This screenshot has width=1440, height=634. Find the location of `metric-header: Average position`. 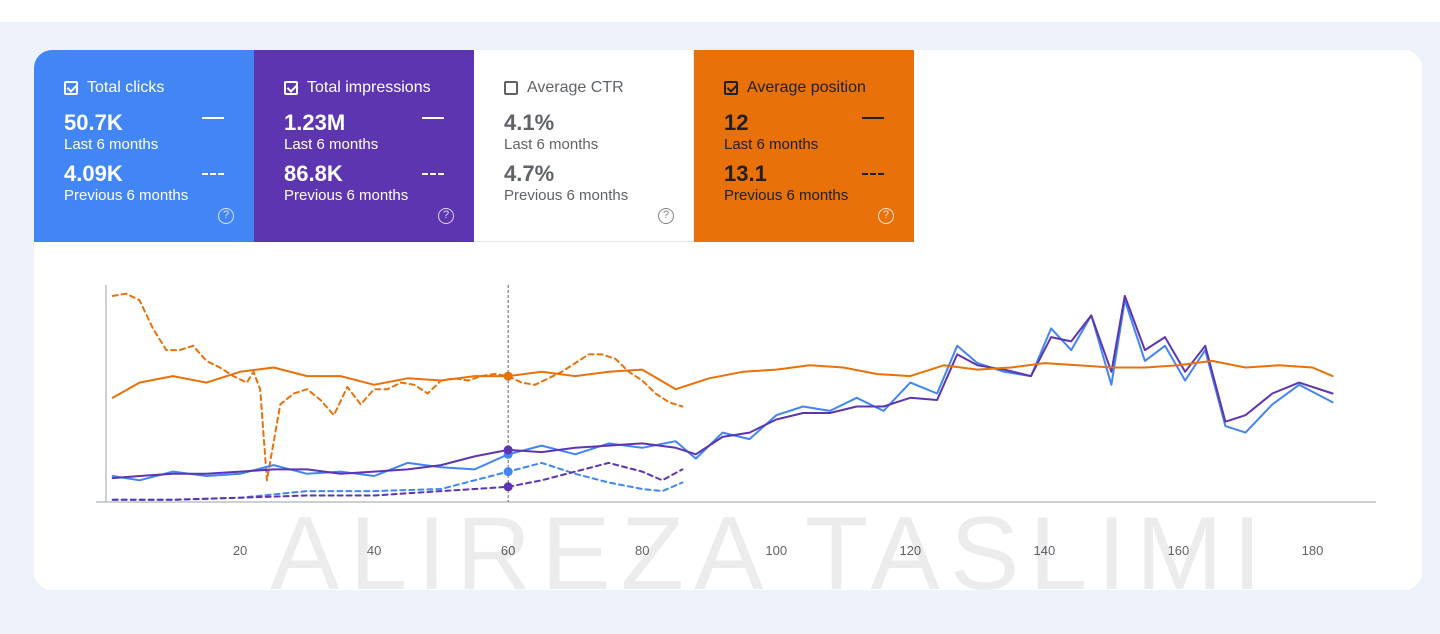

metric-header: Average position is located at coordinates (819, 88).